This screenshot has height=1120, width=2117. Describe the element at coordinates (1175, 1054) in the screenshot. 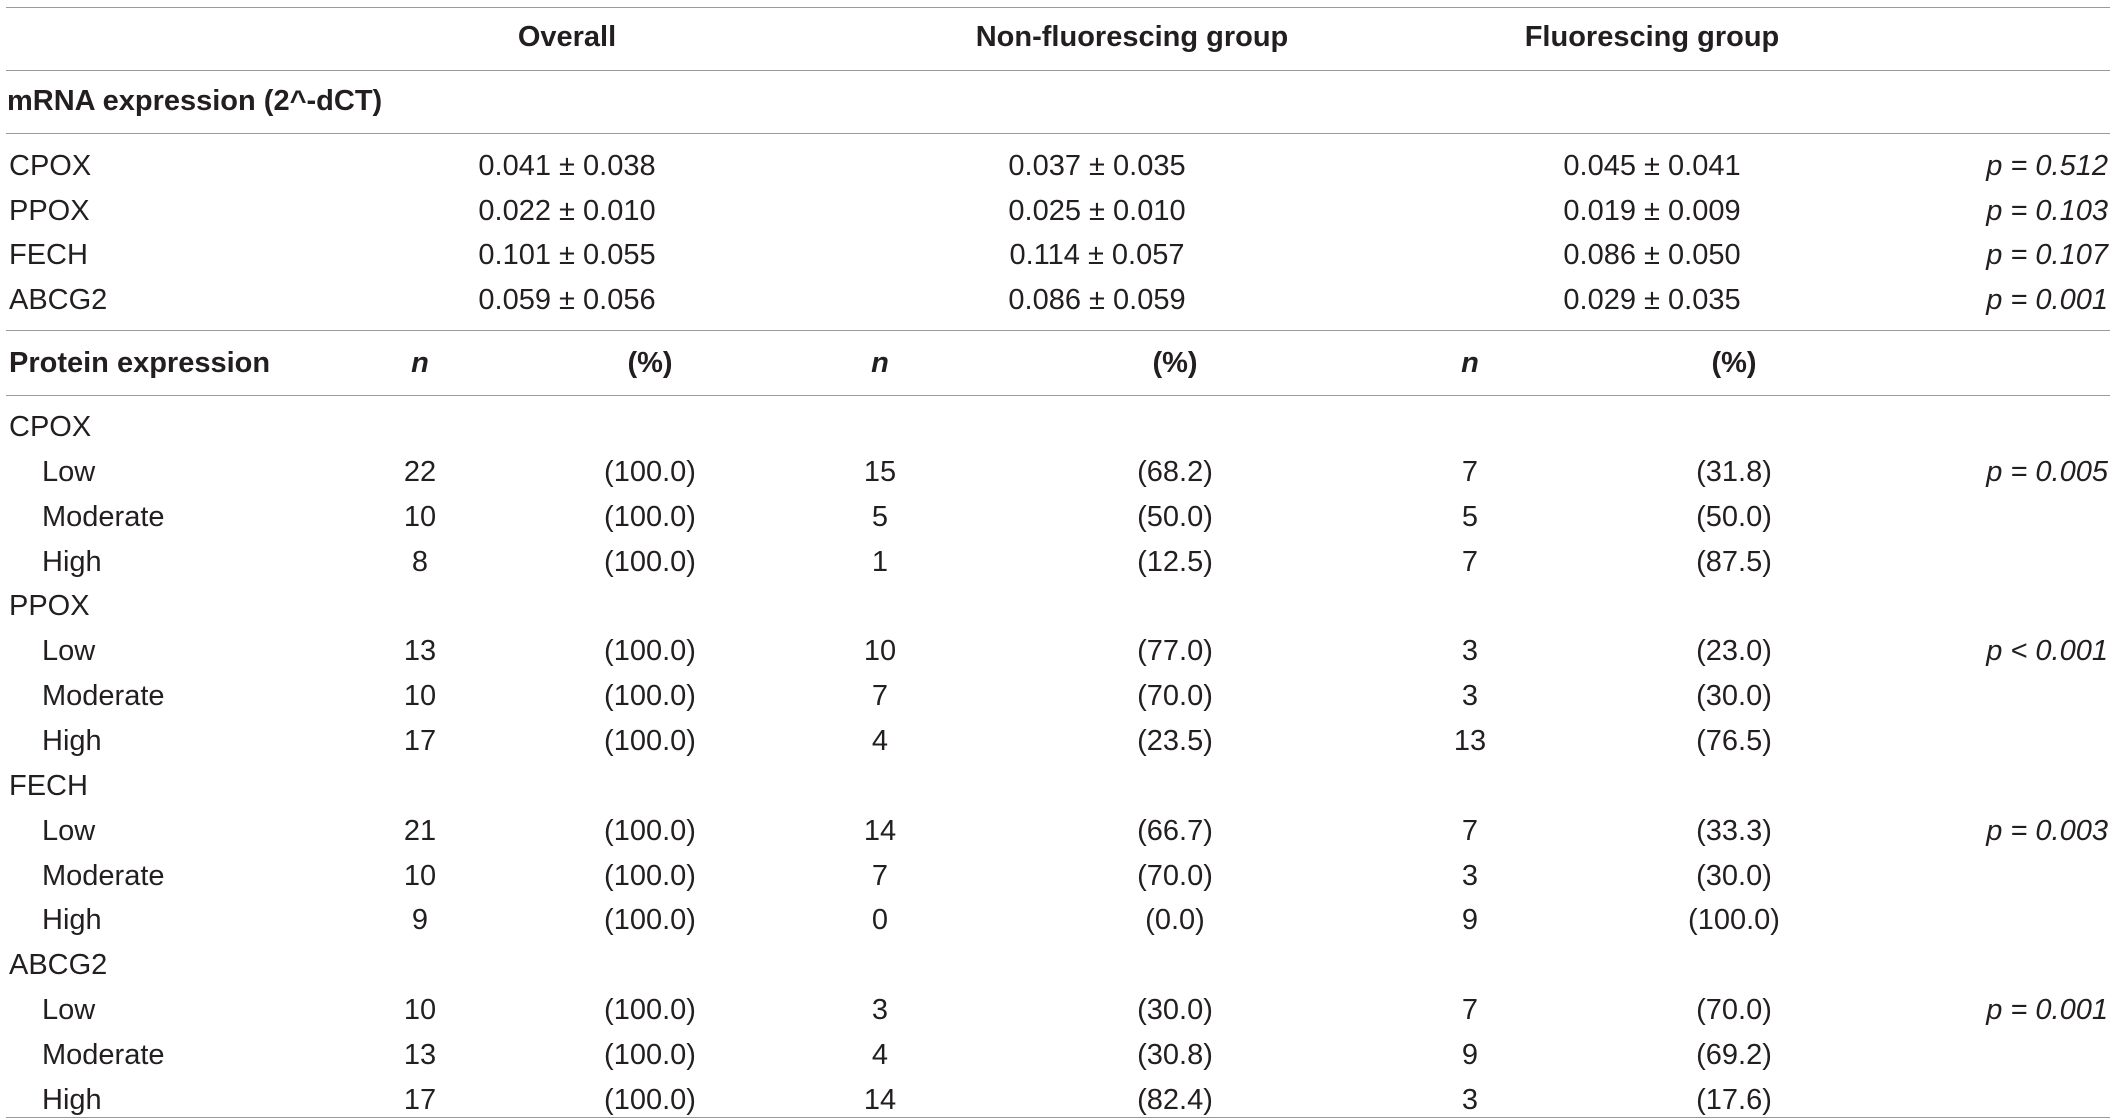

I see `non-fluorescing-pct-value: (30.8)` at that location.